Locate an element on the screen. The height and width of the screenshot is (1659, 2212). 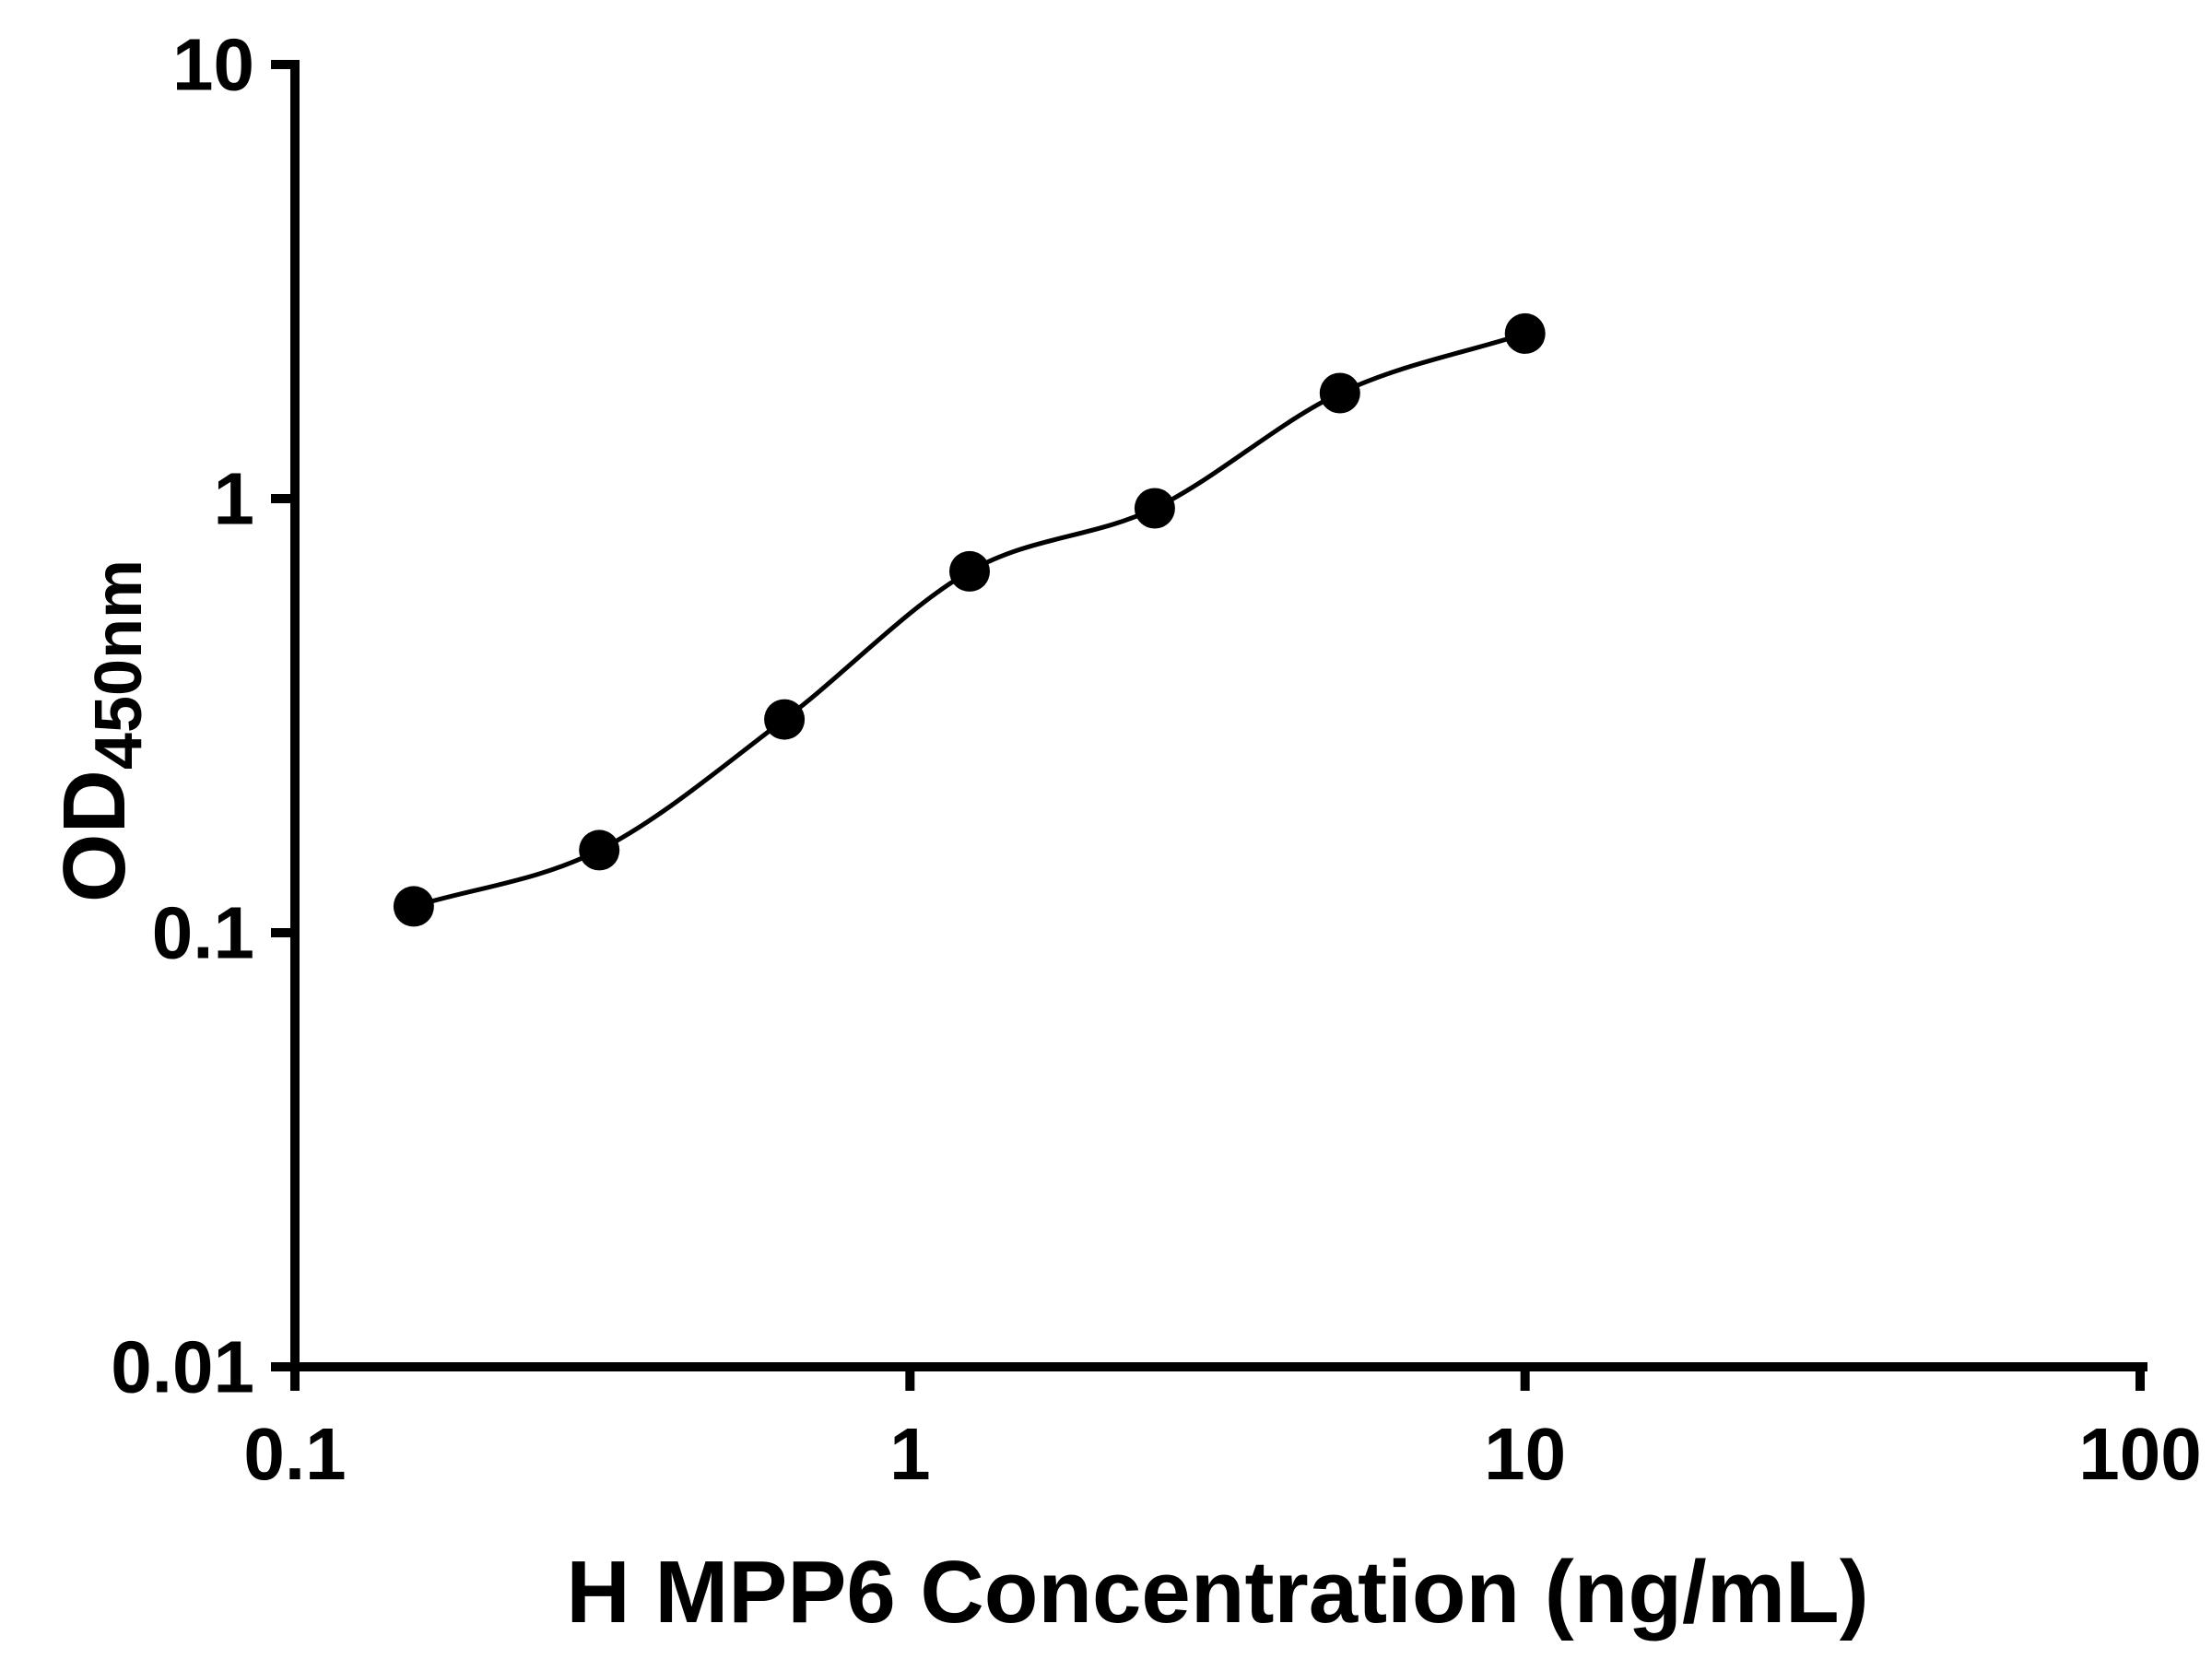
x-tick-label: 0.1 is located at coordinates (294, 1454).